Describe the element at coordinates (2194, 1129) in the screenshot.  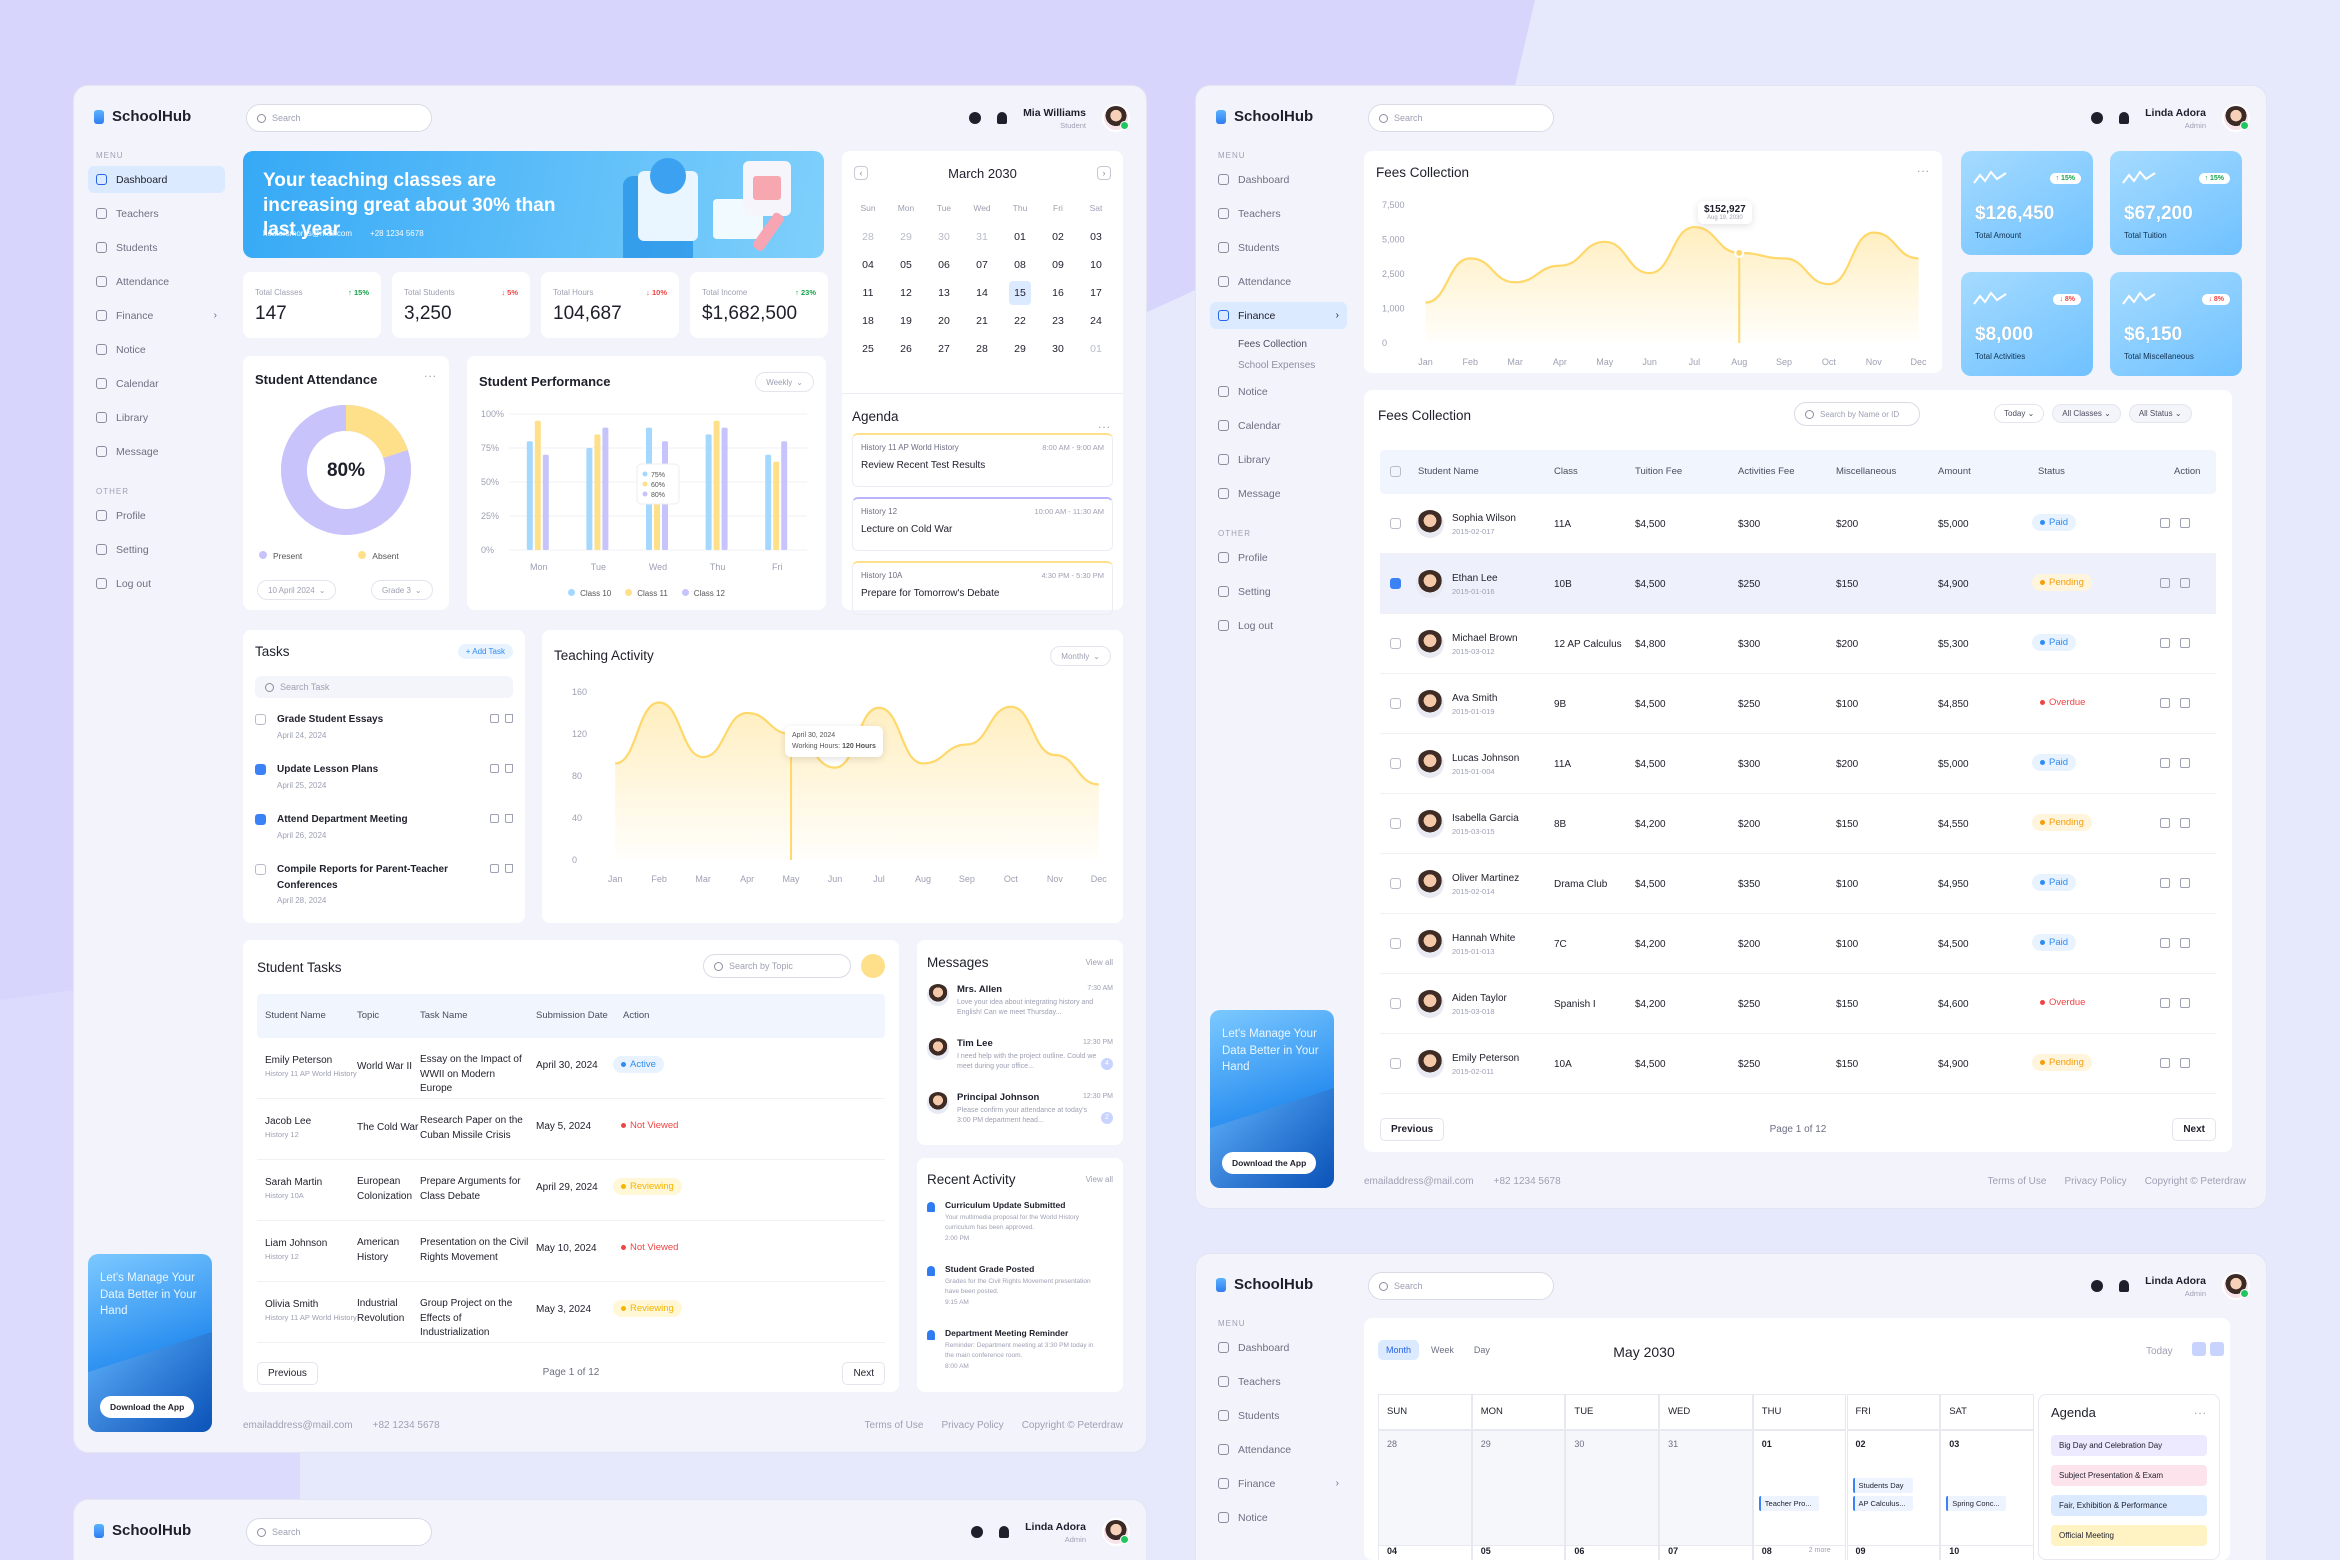
I see `next-button: Next` at that location.